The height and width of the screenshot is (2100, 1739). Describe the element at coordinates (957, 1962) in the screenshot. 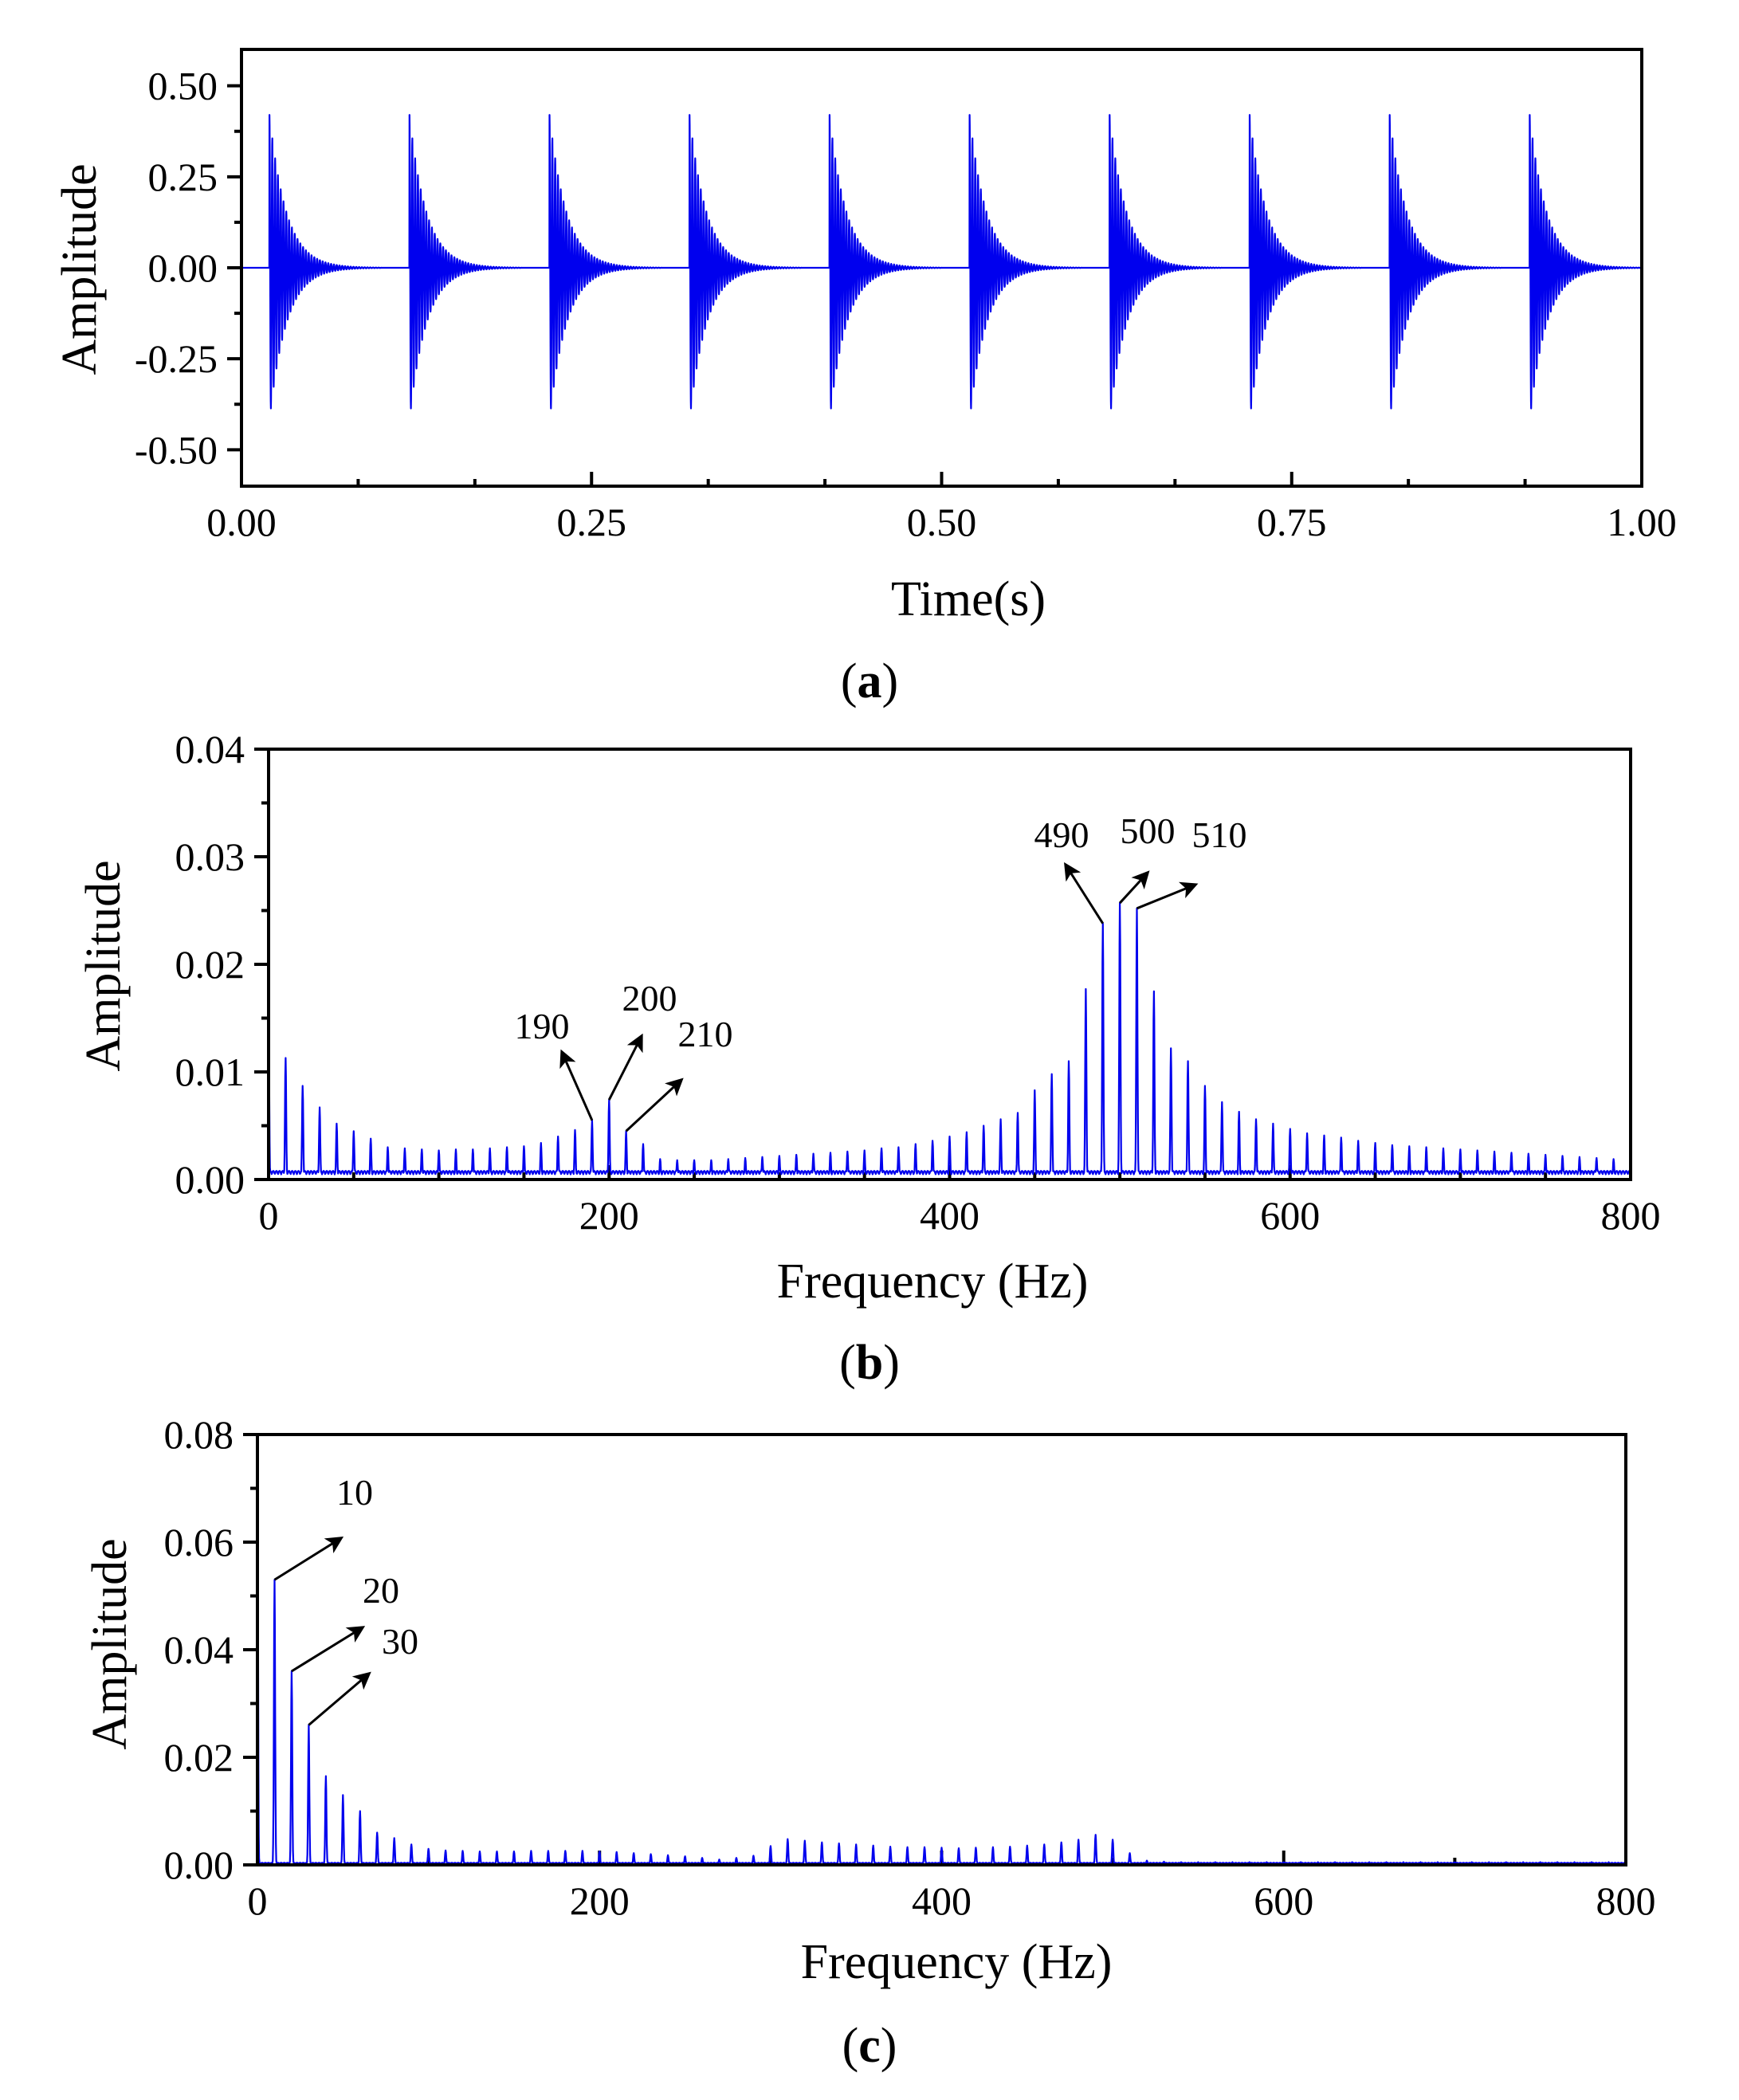

I see `panel-c-x-axis-title: Frequency (Hz)` at that location.